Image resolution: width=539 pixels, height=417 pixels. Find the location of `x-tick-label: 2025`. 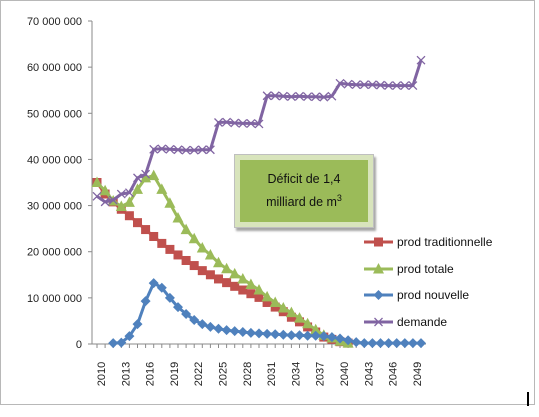

x-tick-label: 2025 is located at coordinates (224, 374).